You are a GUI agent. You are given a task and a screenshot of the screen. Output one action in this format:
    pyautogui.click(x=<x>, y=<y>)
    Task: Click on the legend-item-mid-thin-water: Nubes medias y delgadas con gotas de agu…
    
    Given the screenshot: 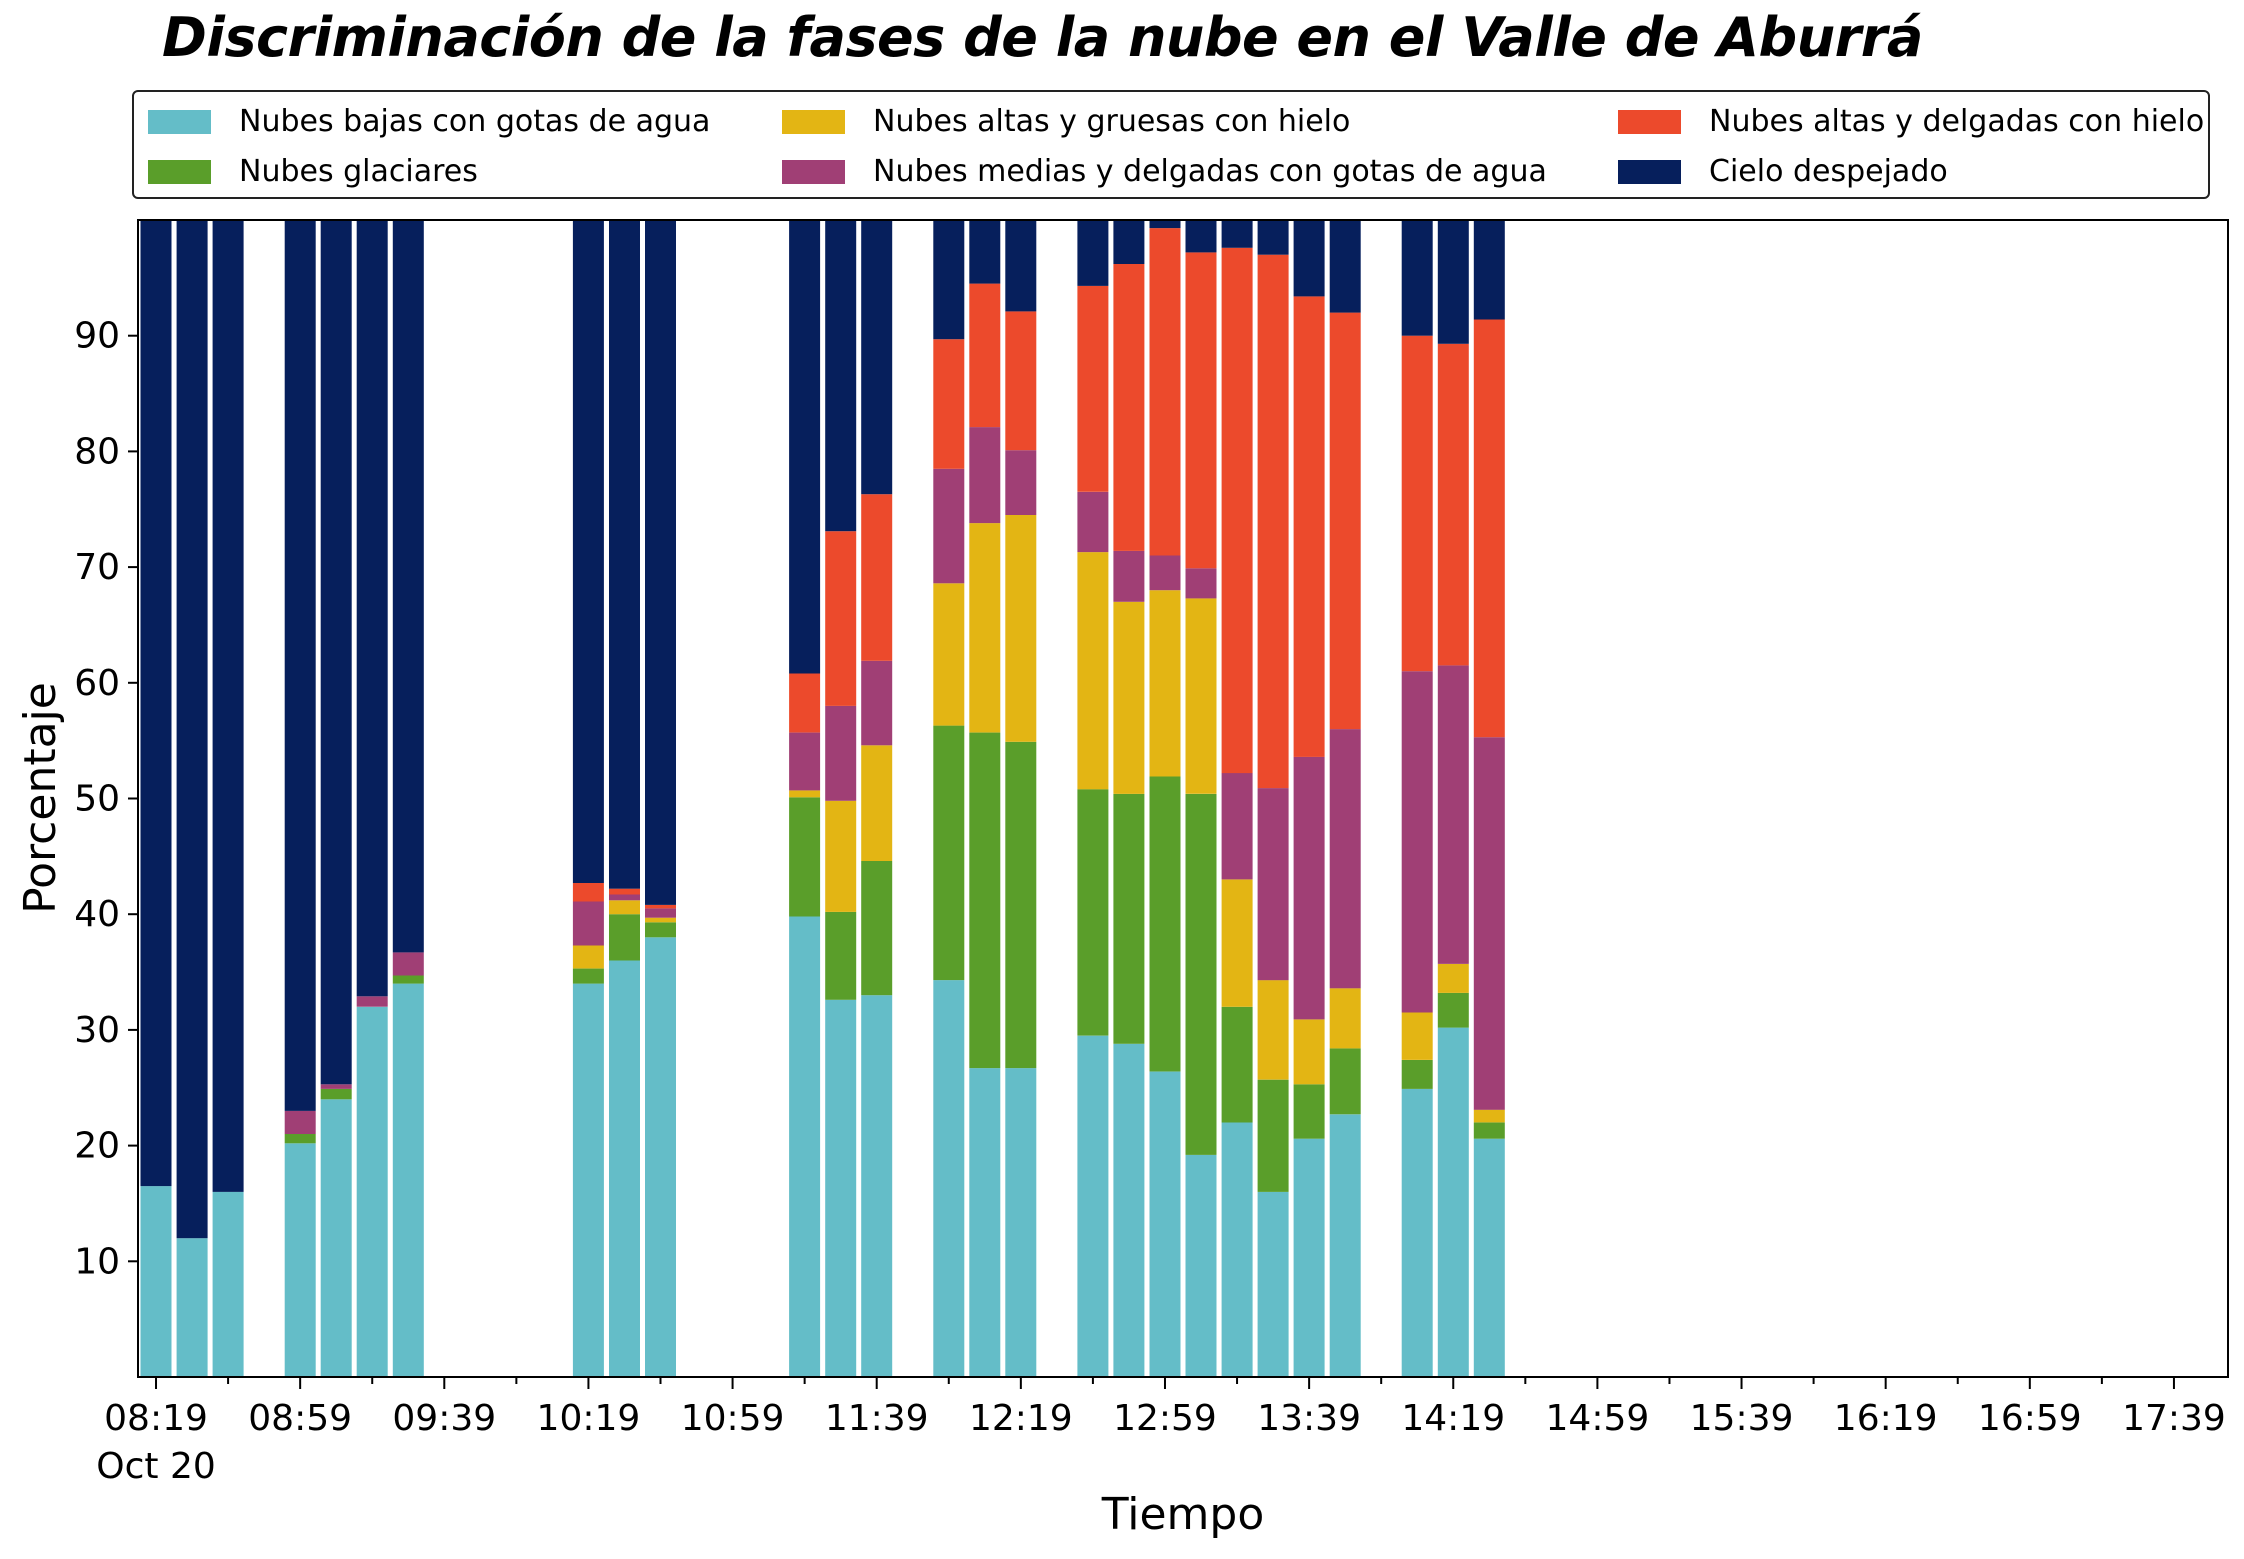 What is the action you would take?
    pyautogui.click(x=1164, y=171)
    